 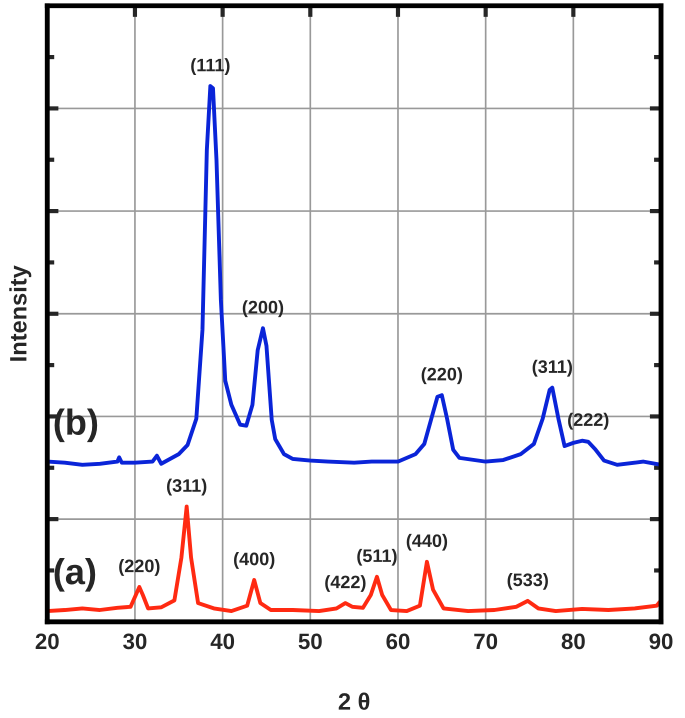 I want to click on annotation: (440), so click(x=427, y=542).